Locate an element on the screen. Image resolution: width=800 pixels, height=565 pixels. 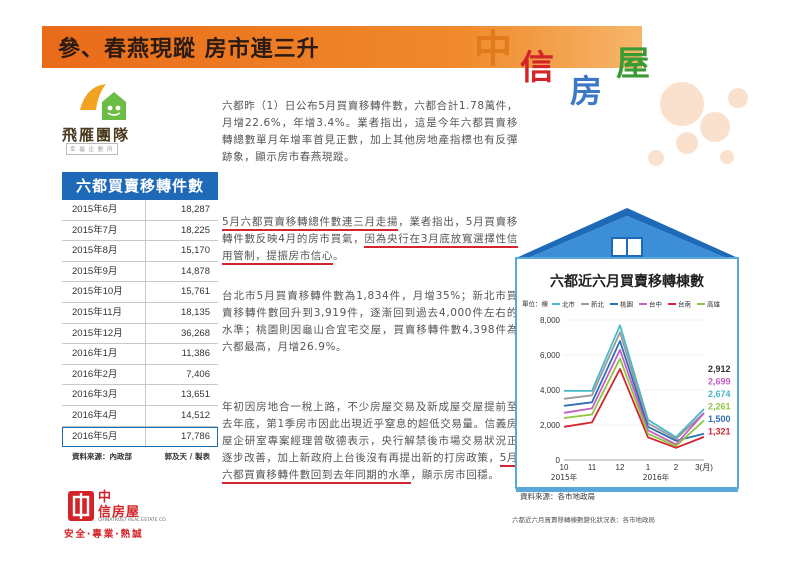
series-line-新北 is located at coordinates (634, 385).